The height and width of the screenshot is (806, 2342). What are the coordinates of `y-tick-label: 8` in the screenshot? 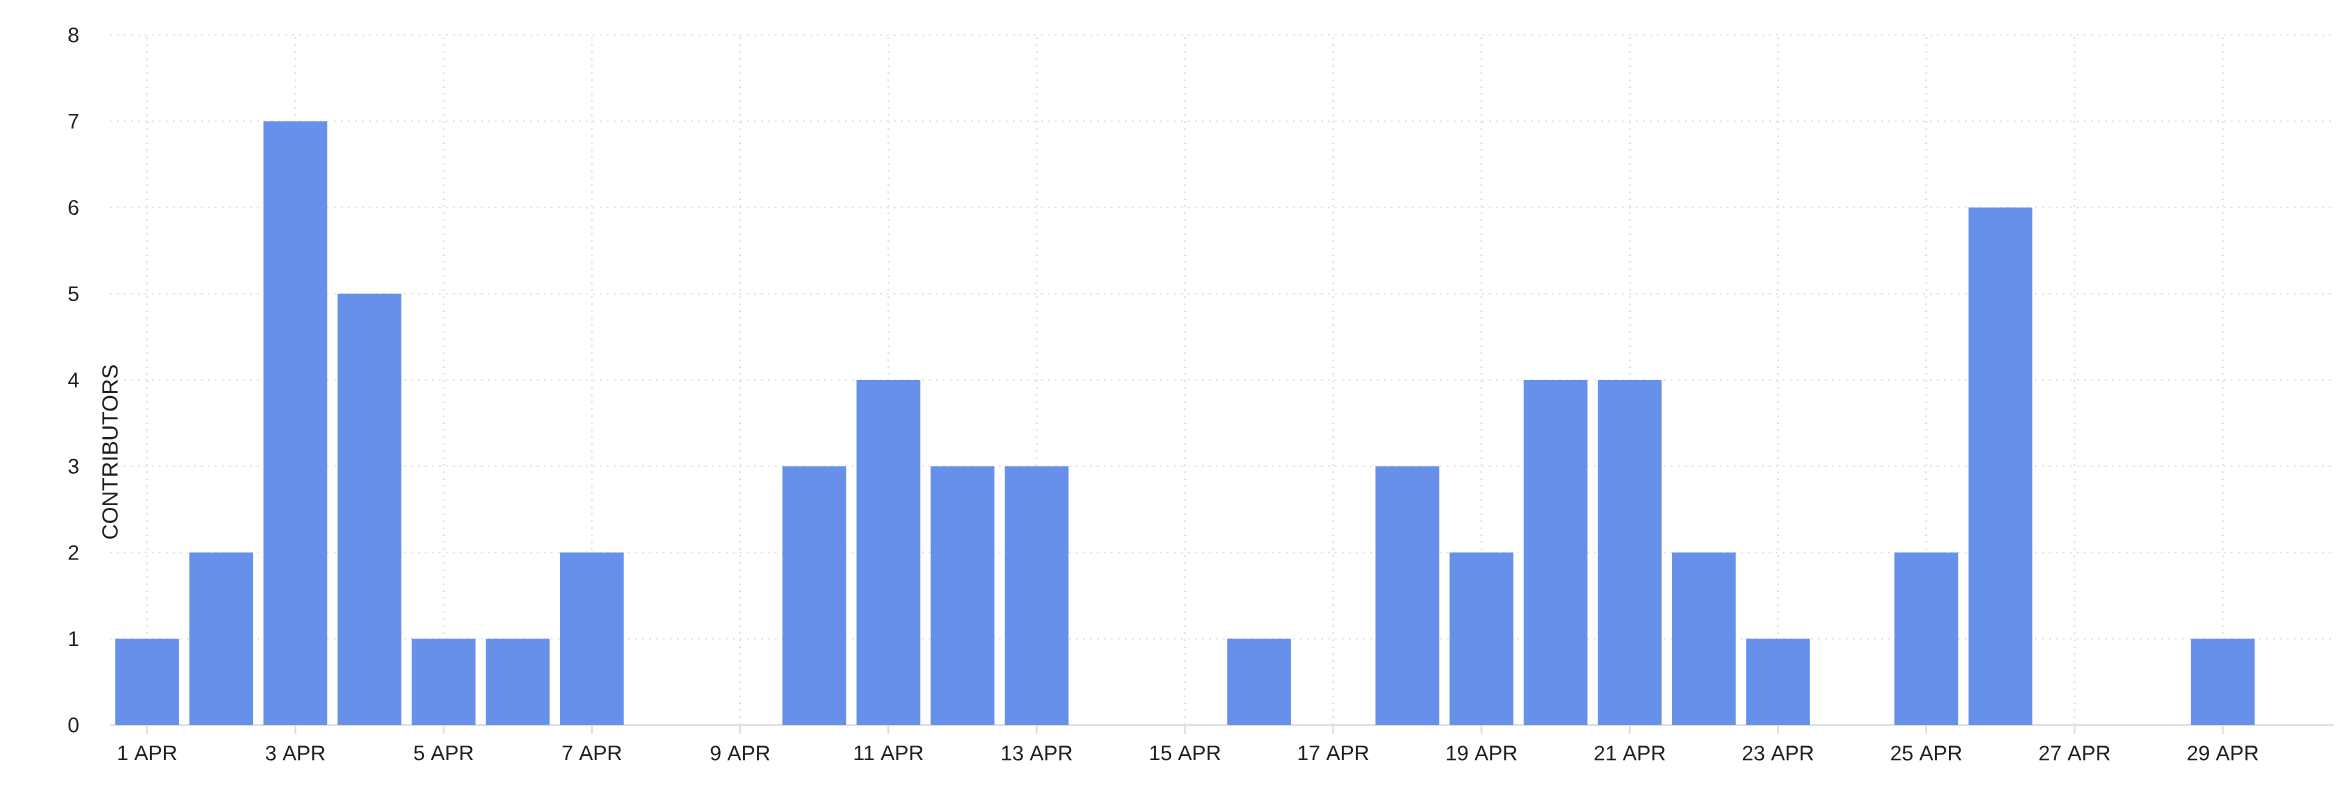 It's located at (73, 35).